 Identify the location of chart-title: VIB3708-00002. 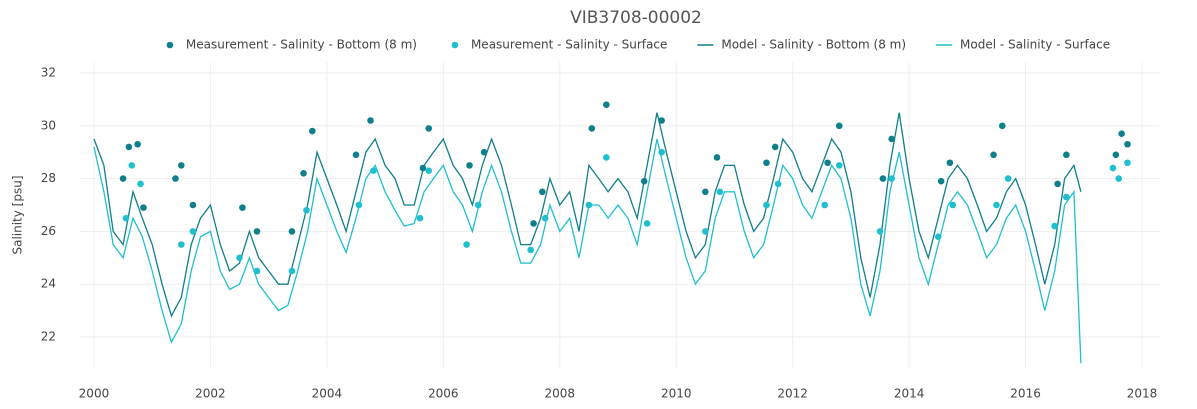
(636, 18).